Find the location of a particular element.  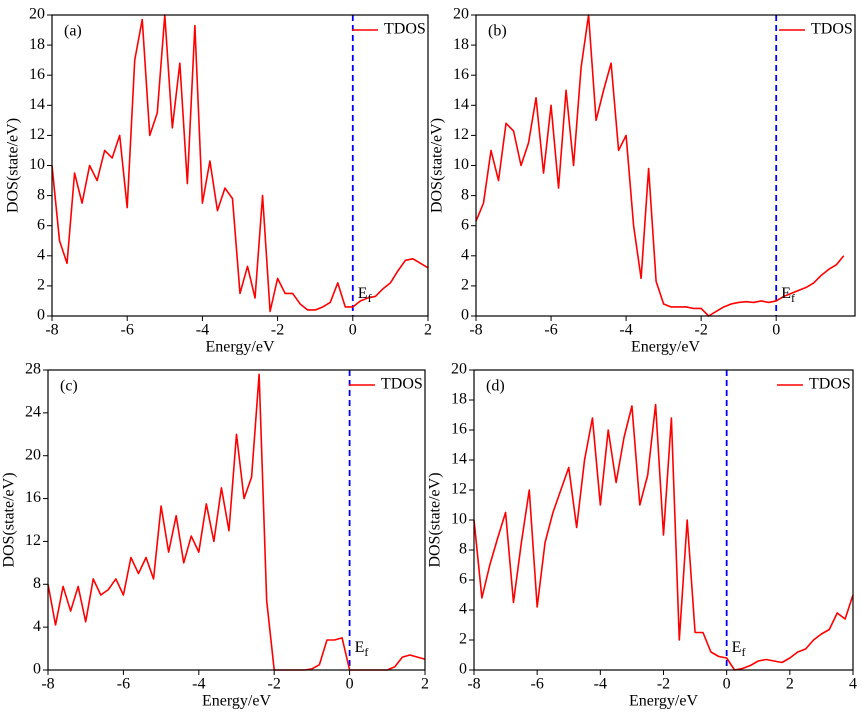

y-tick-label: 28 is located at coordinates (33, 369).